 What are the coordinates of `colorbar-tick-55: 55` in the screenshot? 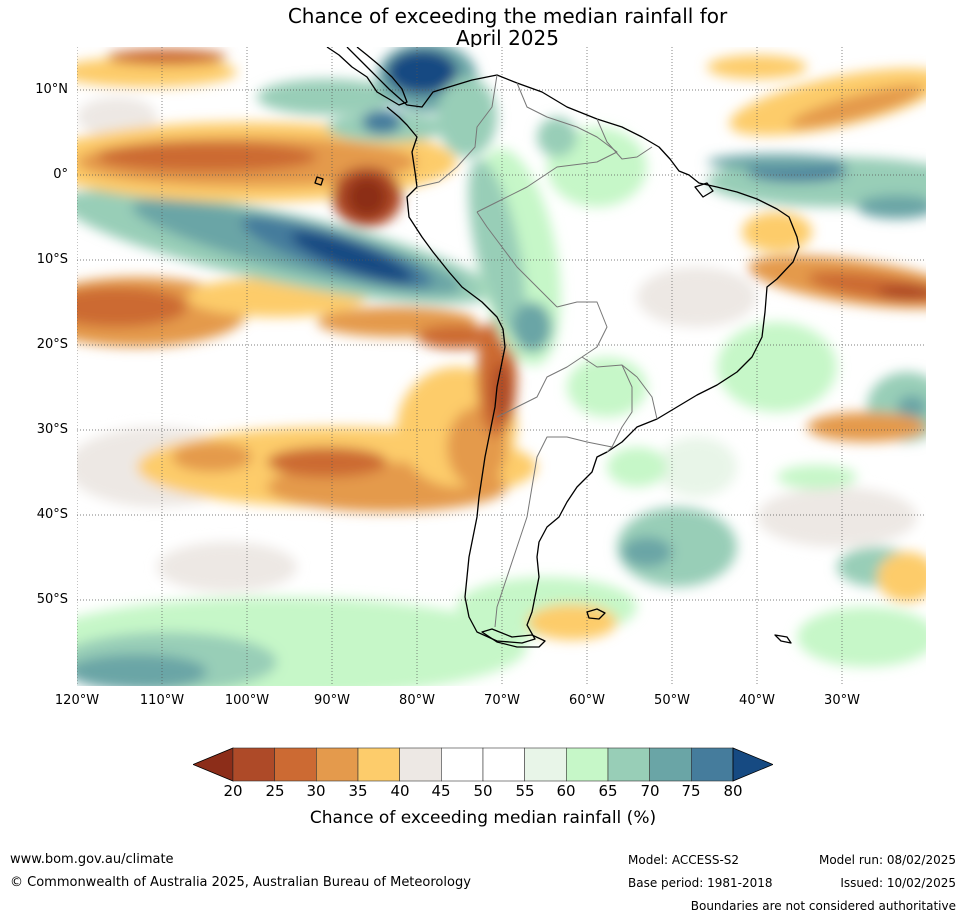 It's located at (525, 791).